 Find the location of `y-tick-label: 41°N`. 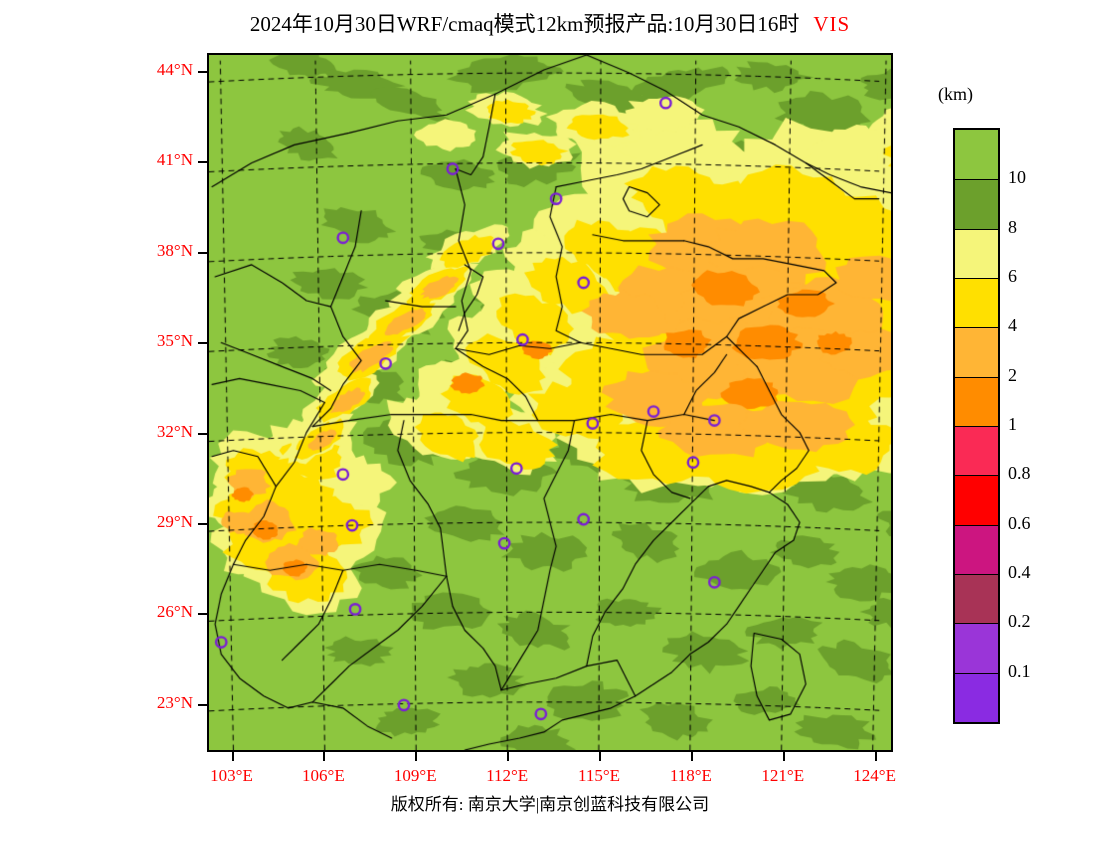

y-tick-label: 41°N is located at coordinates (174, 160).